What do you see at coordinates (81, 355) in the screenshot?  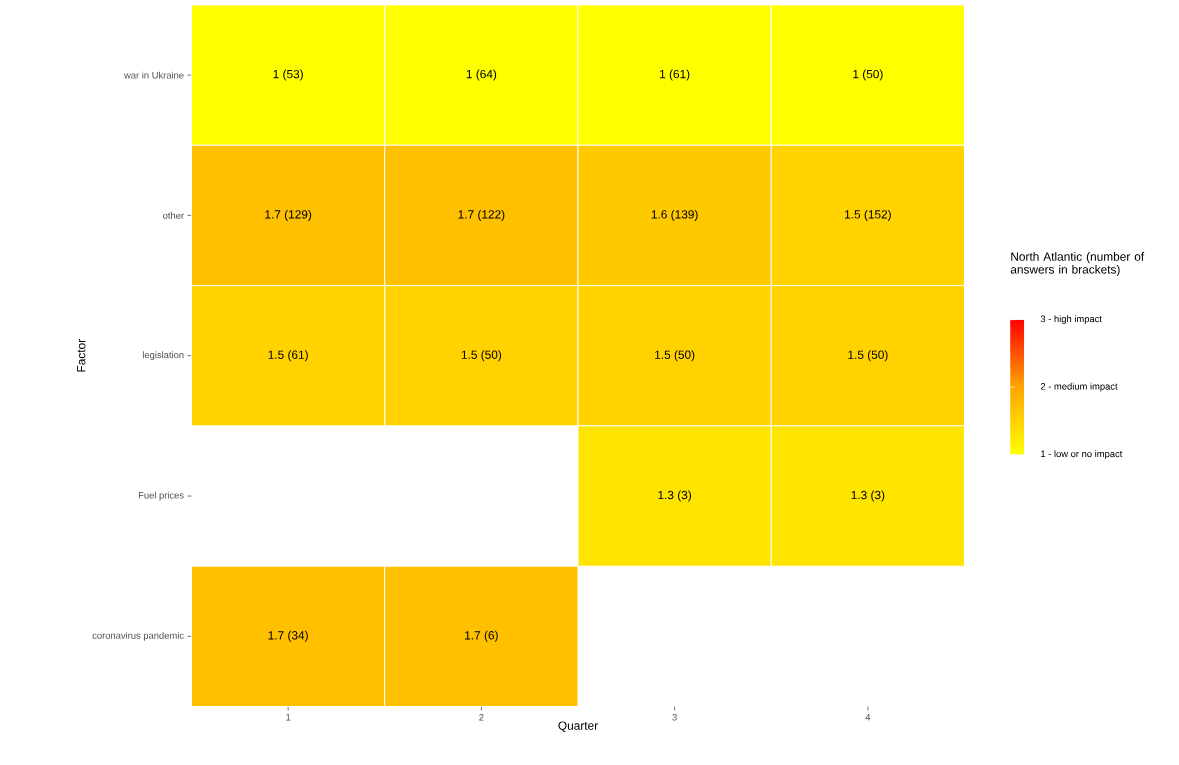 I see `y-axis-title: Factor` at bounding box center [81, 355].